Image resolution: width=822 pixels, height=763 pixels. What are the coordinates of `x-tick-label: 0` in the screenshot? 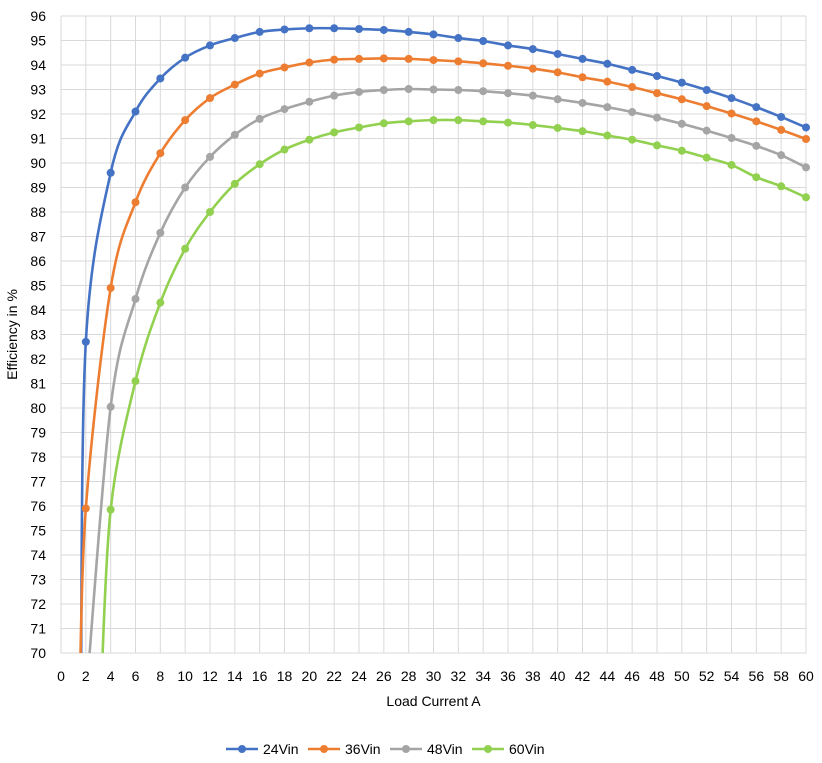 It's located at (61, 676).